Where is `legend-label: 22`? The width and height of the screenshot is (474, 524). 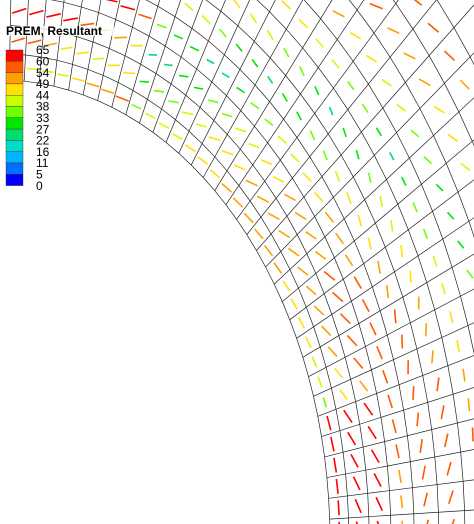 legend-label: 22 is located at coordinates (43, 141).